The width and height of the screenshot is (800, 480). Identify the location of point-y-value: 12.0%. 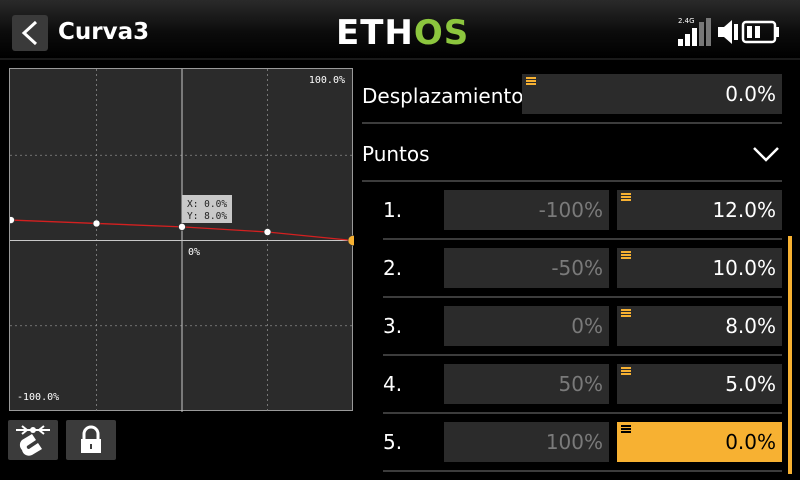
(744, 210).